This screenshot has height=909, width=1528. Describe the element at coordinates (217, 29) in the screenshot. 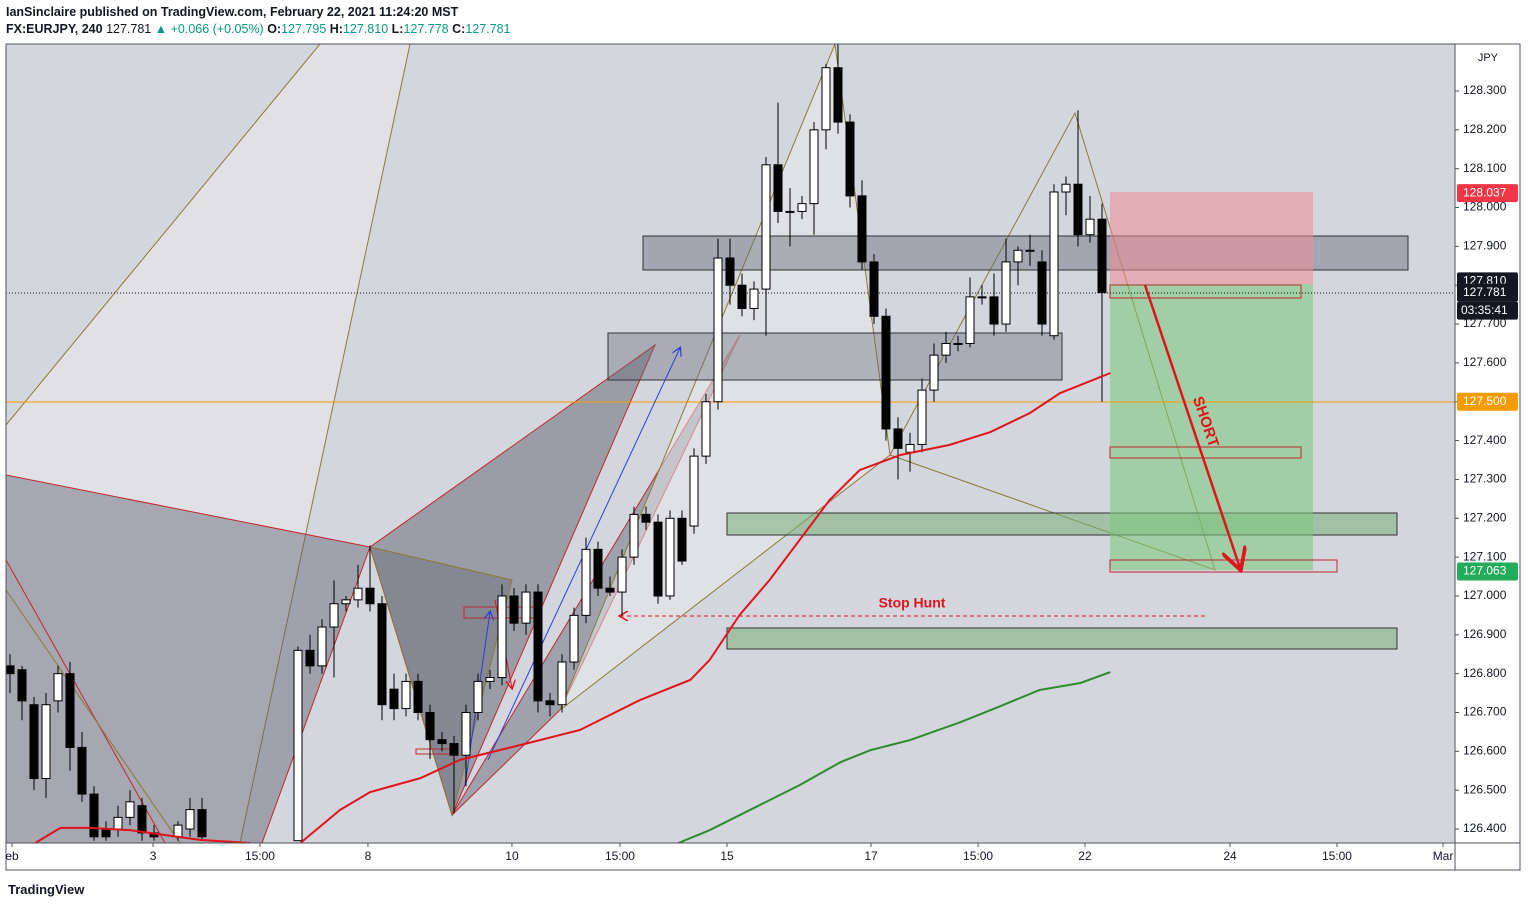

I see `change: +0.066 (+0.05%)` at that location.